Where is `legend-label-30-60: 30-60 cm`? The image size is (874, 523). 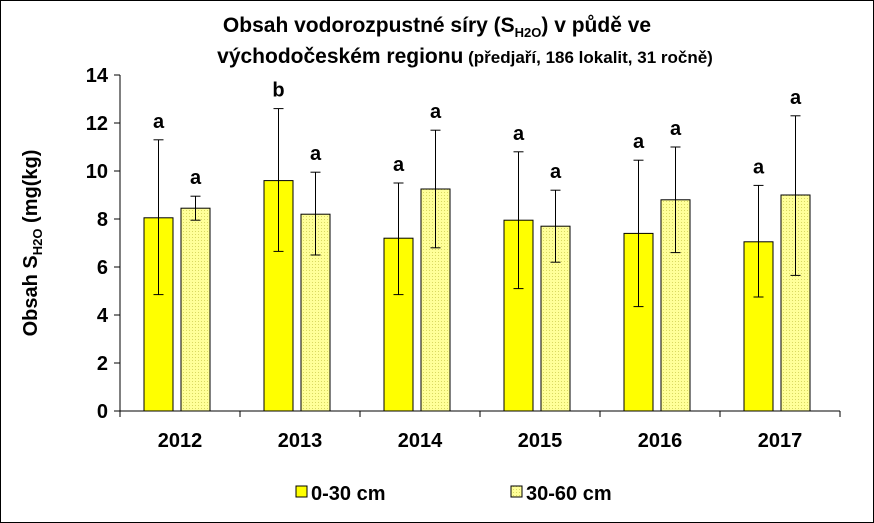
legend-label-30-60: 30-60 cm is located at coordinates (569, 494).